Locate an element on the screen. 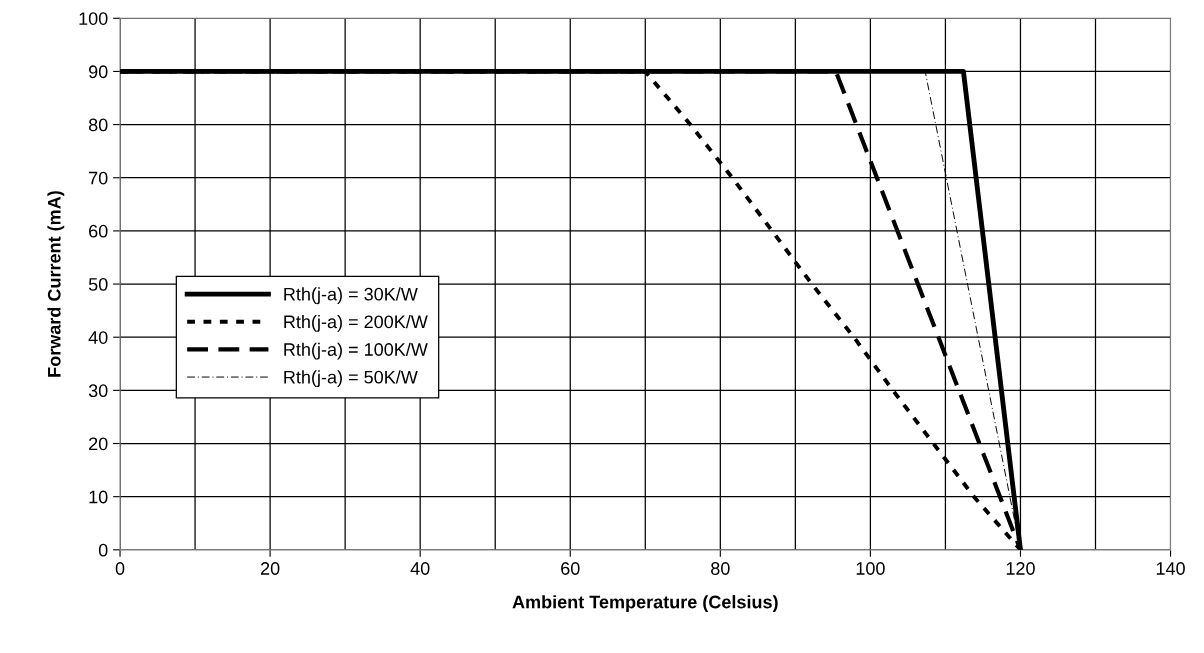 Image resolution: width=1204 pixels, height=653 pixels. x-tick-label: 40 is located at coordinates (420, 568).